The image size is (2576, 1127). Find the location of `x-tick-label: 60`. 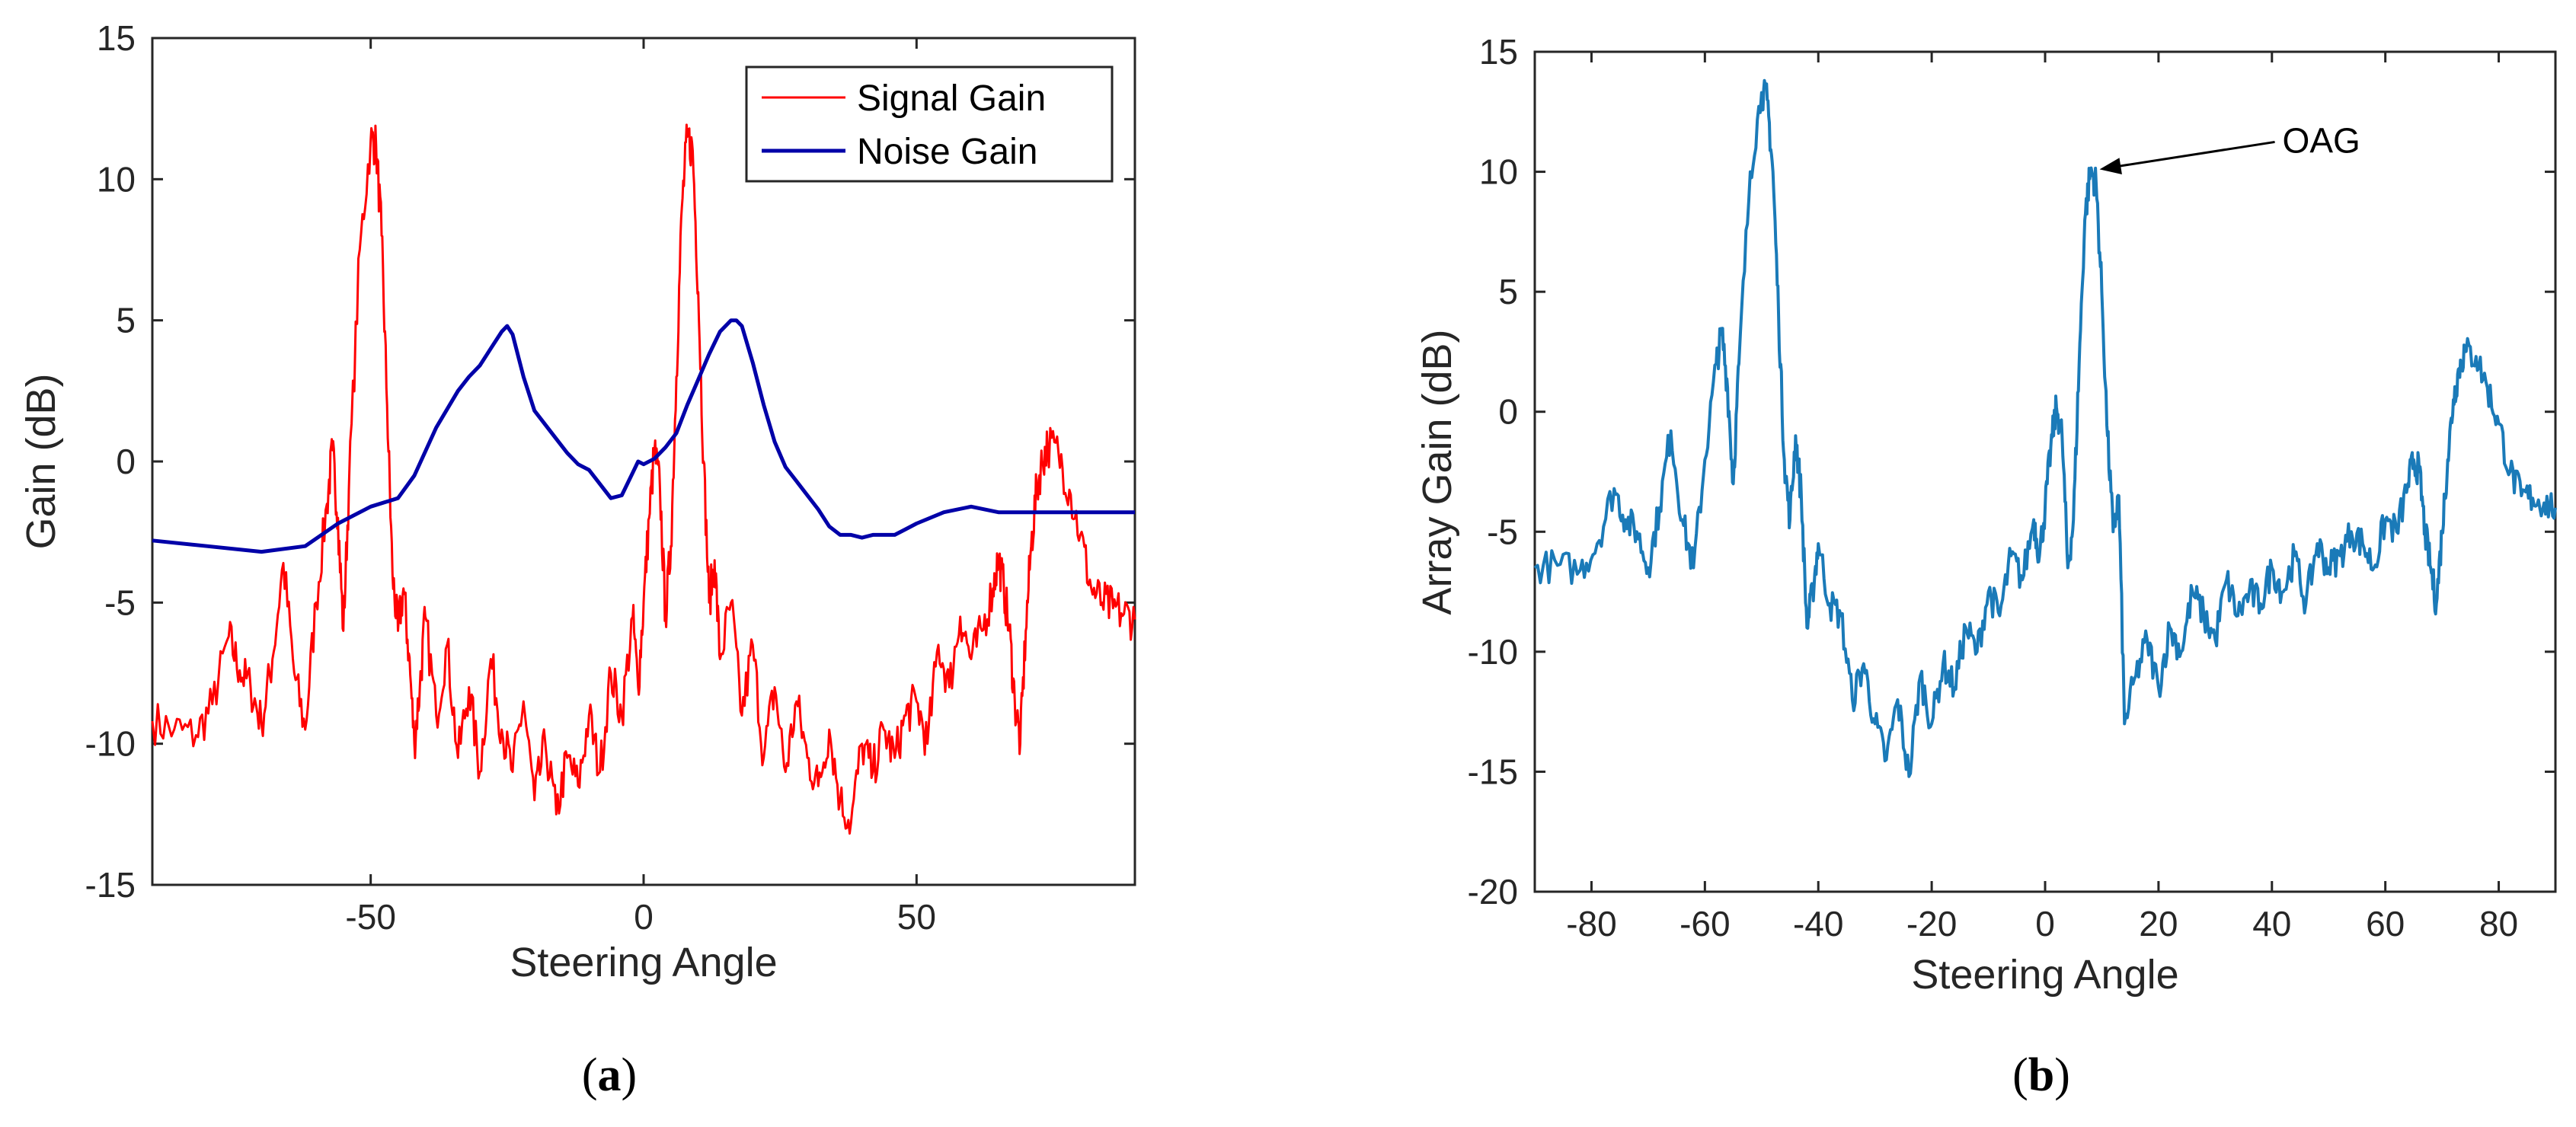

x-tick-label: 60 is located at coordinates (2386, 924).